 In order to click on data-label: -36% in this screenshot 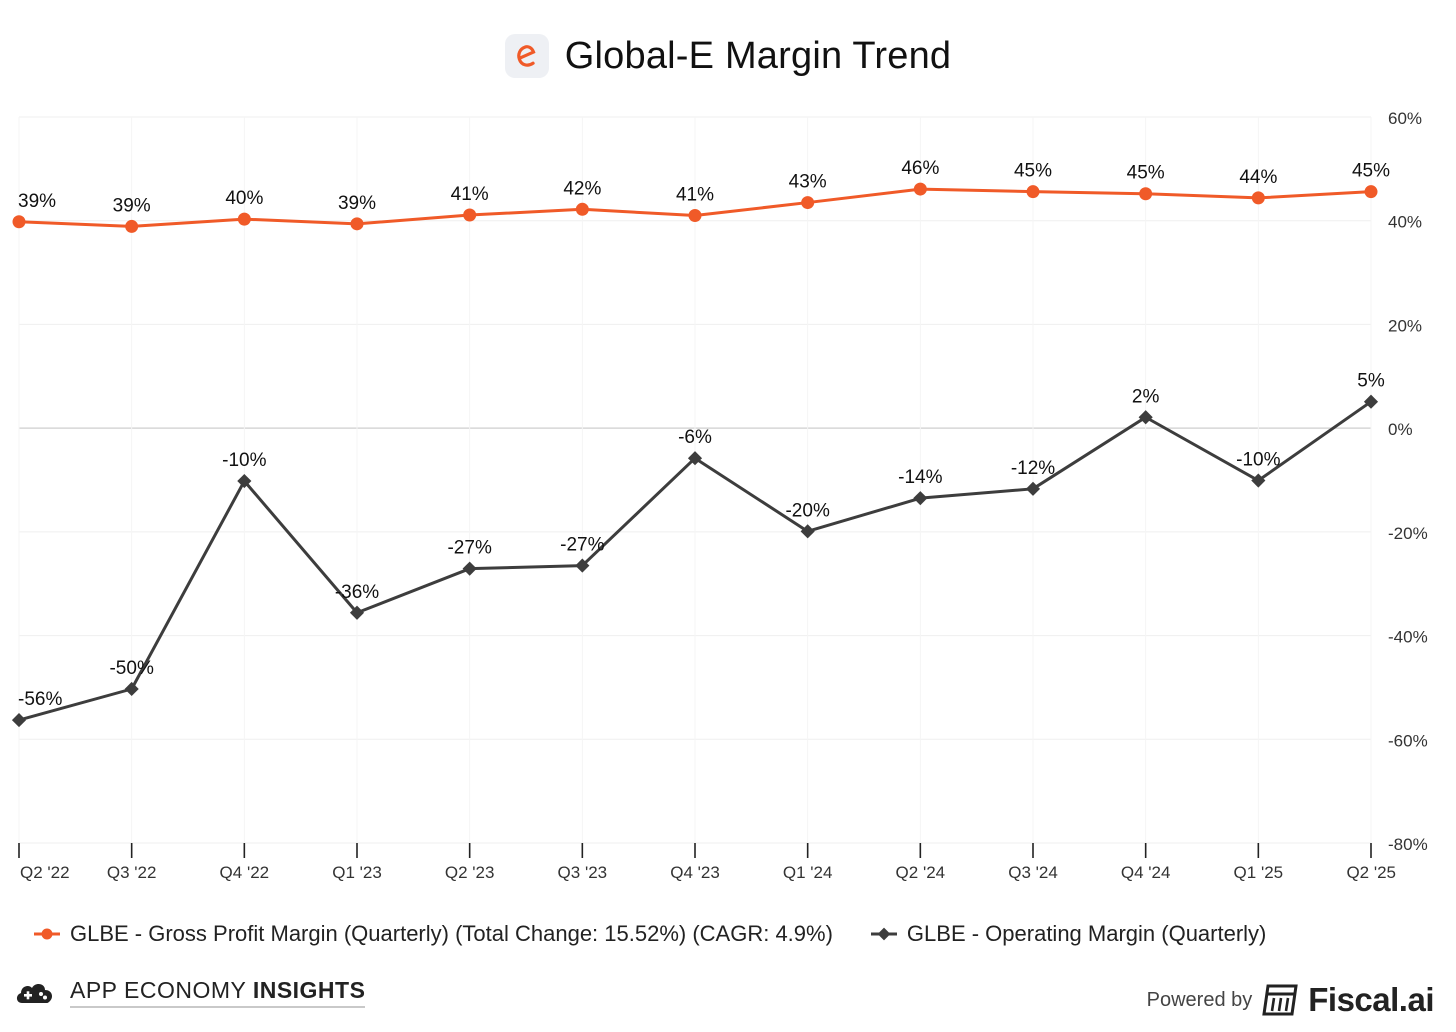, I will do `click(357, 592)`.